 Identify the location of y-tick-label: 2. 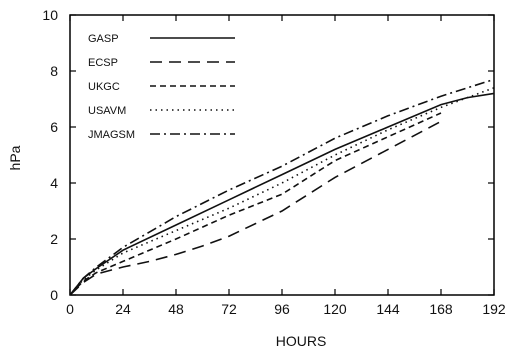
(54, 239).